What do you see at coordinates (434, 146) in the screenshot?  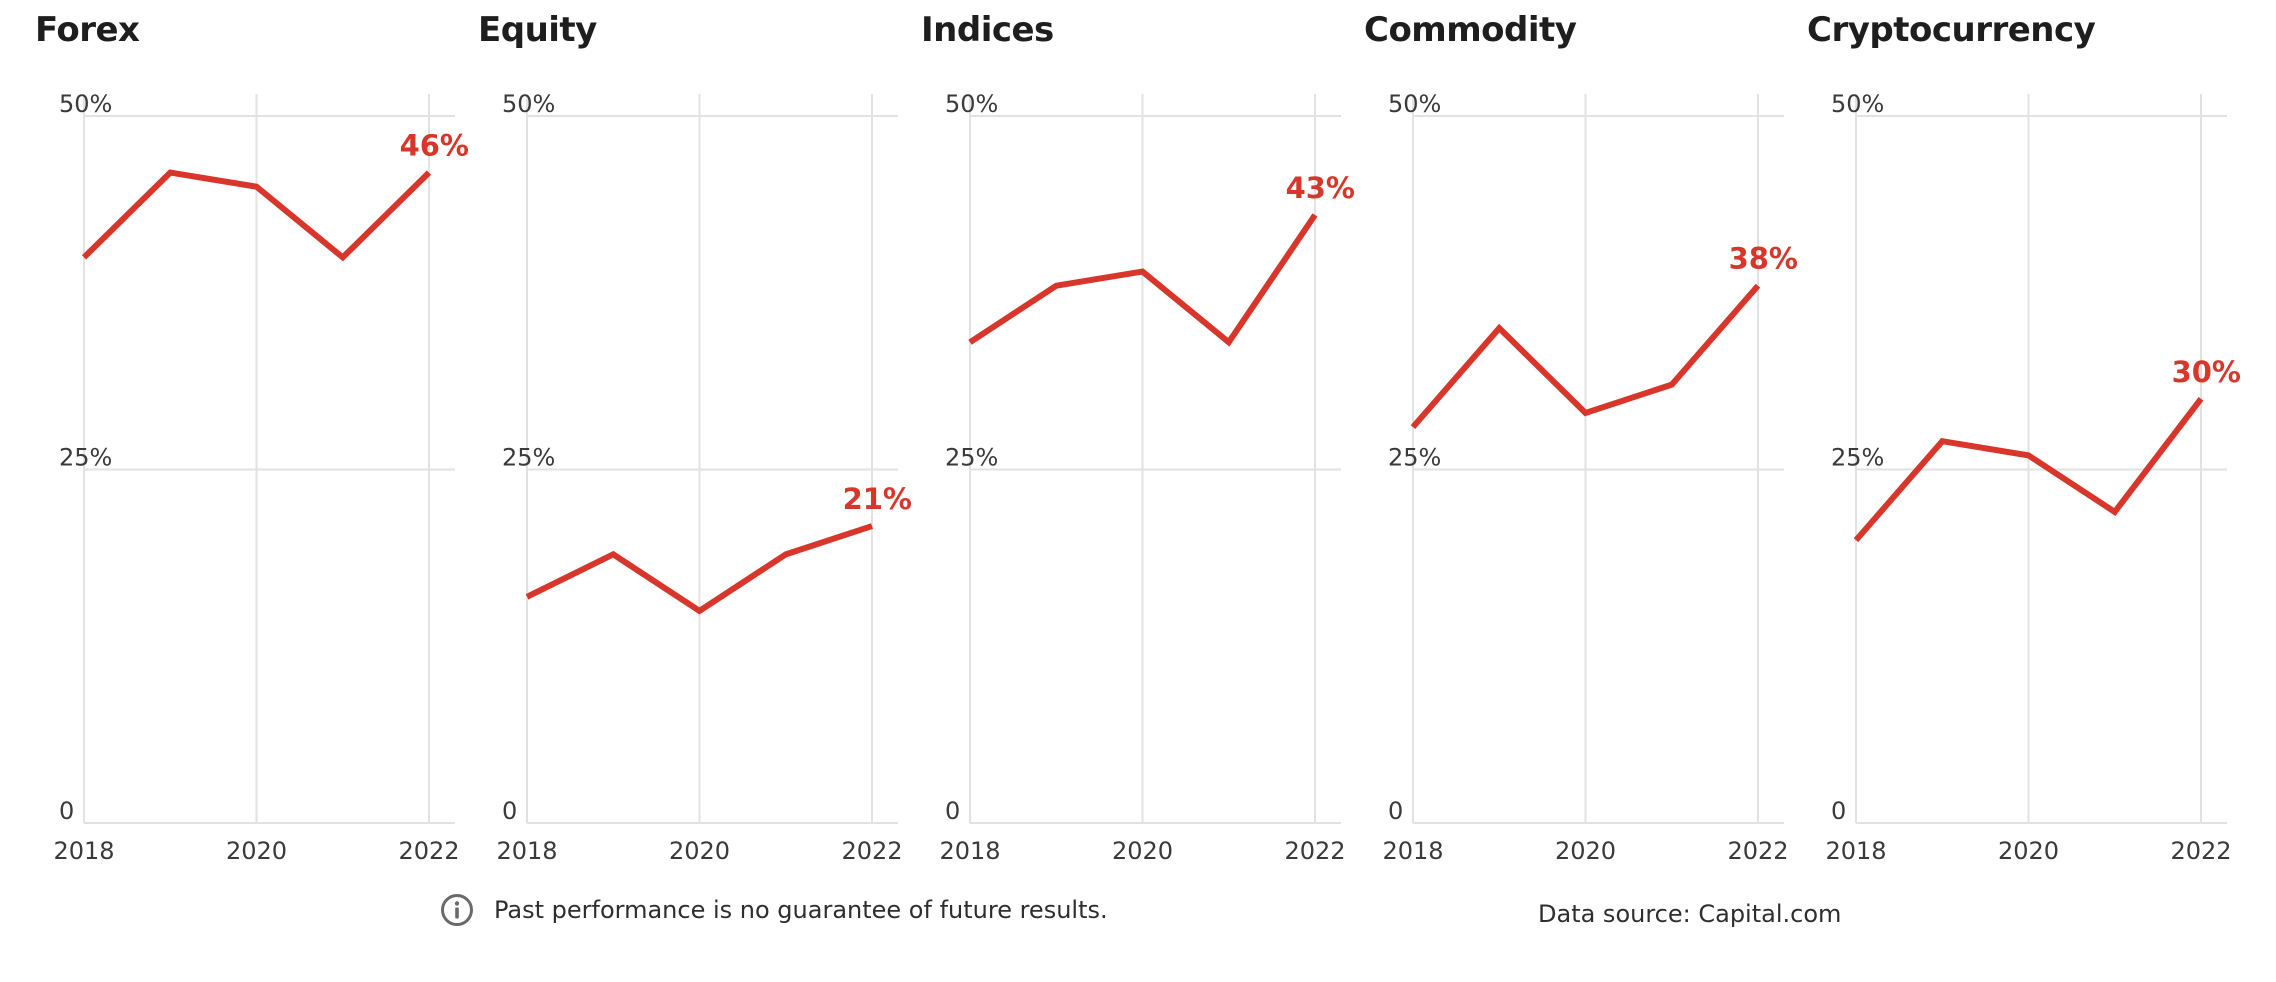 I see `end-value-label: 46%` at bounding box center [434, 146].